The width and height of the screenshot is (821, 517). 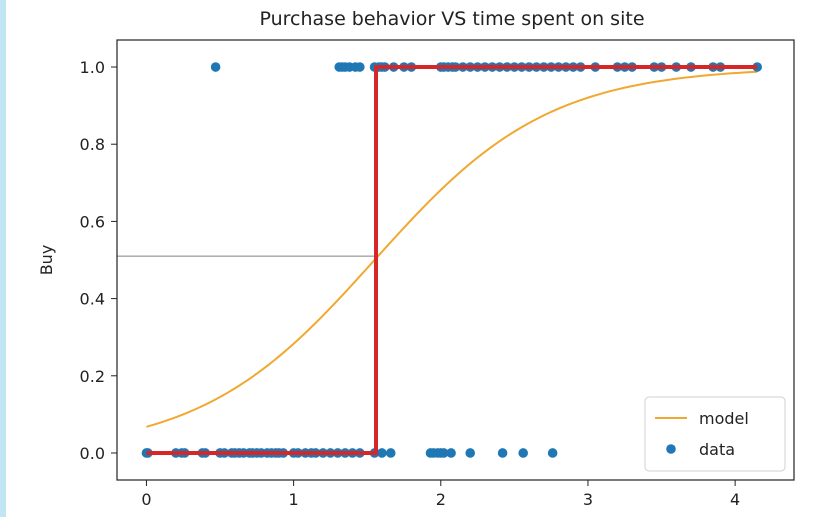 I want to click on legend-model-label: model, so click(x=724, y=418).